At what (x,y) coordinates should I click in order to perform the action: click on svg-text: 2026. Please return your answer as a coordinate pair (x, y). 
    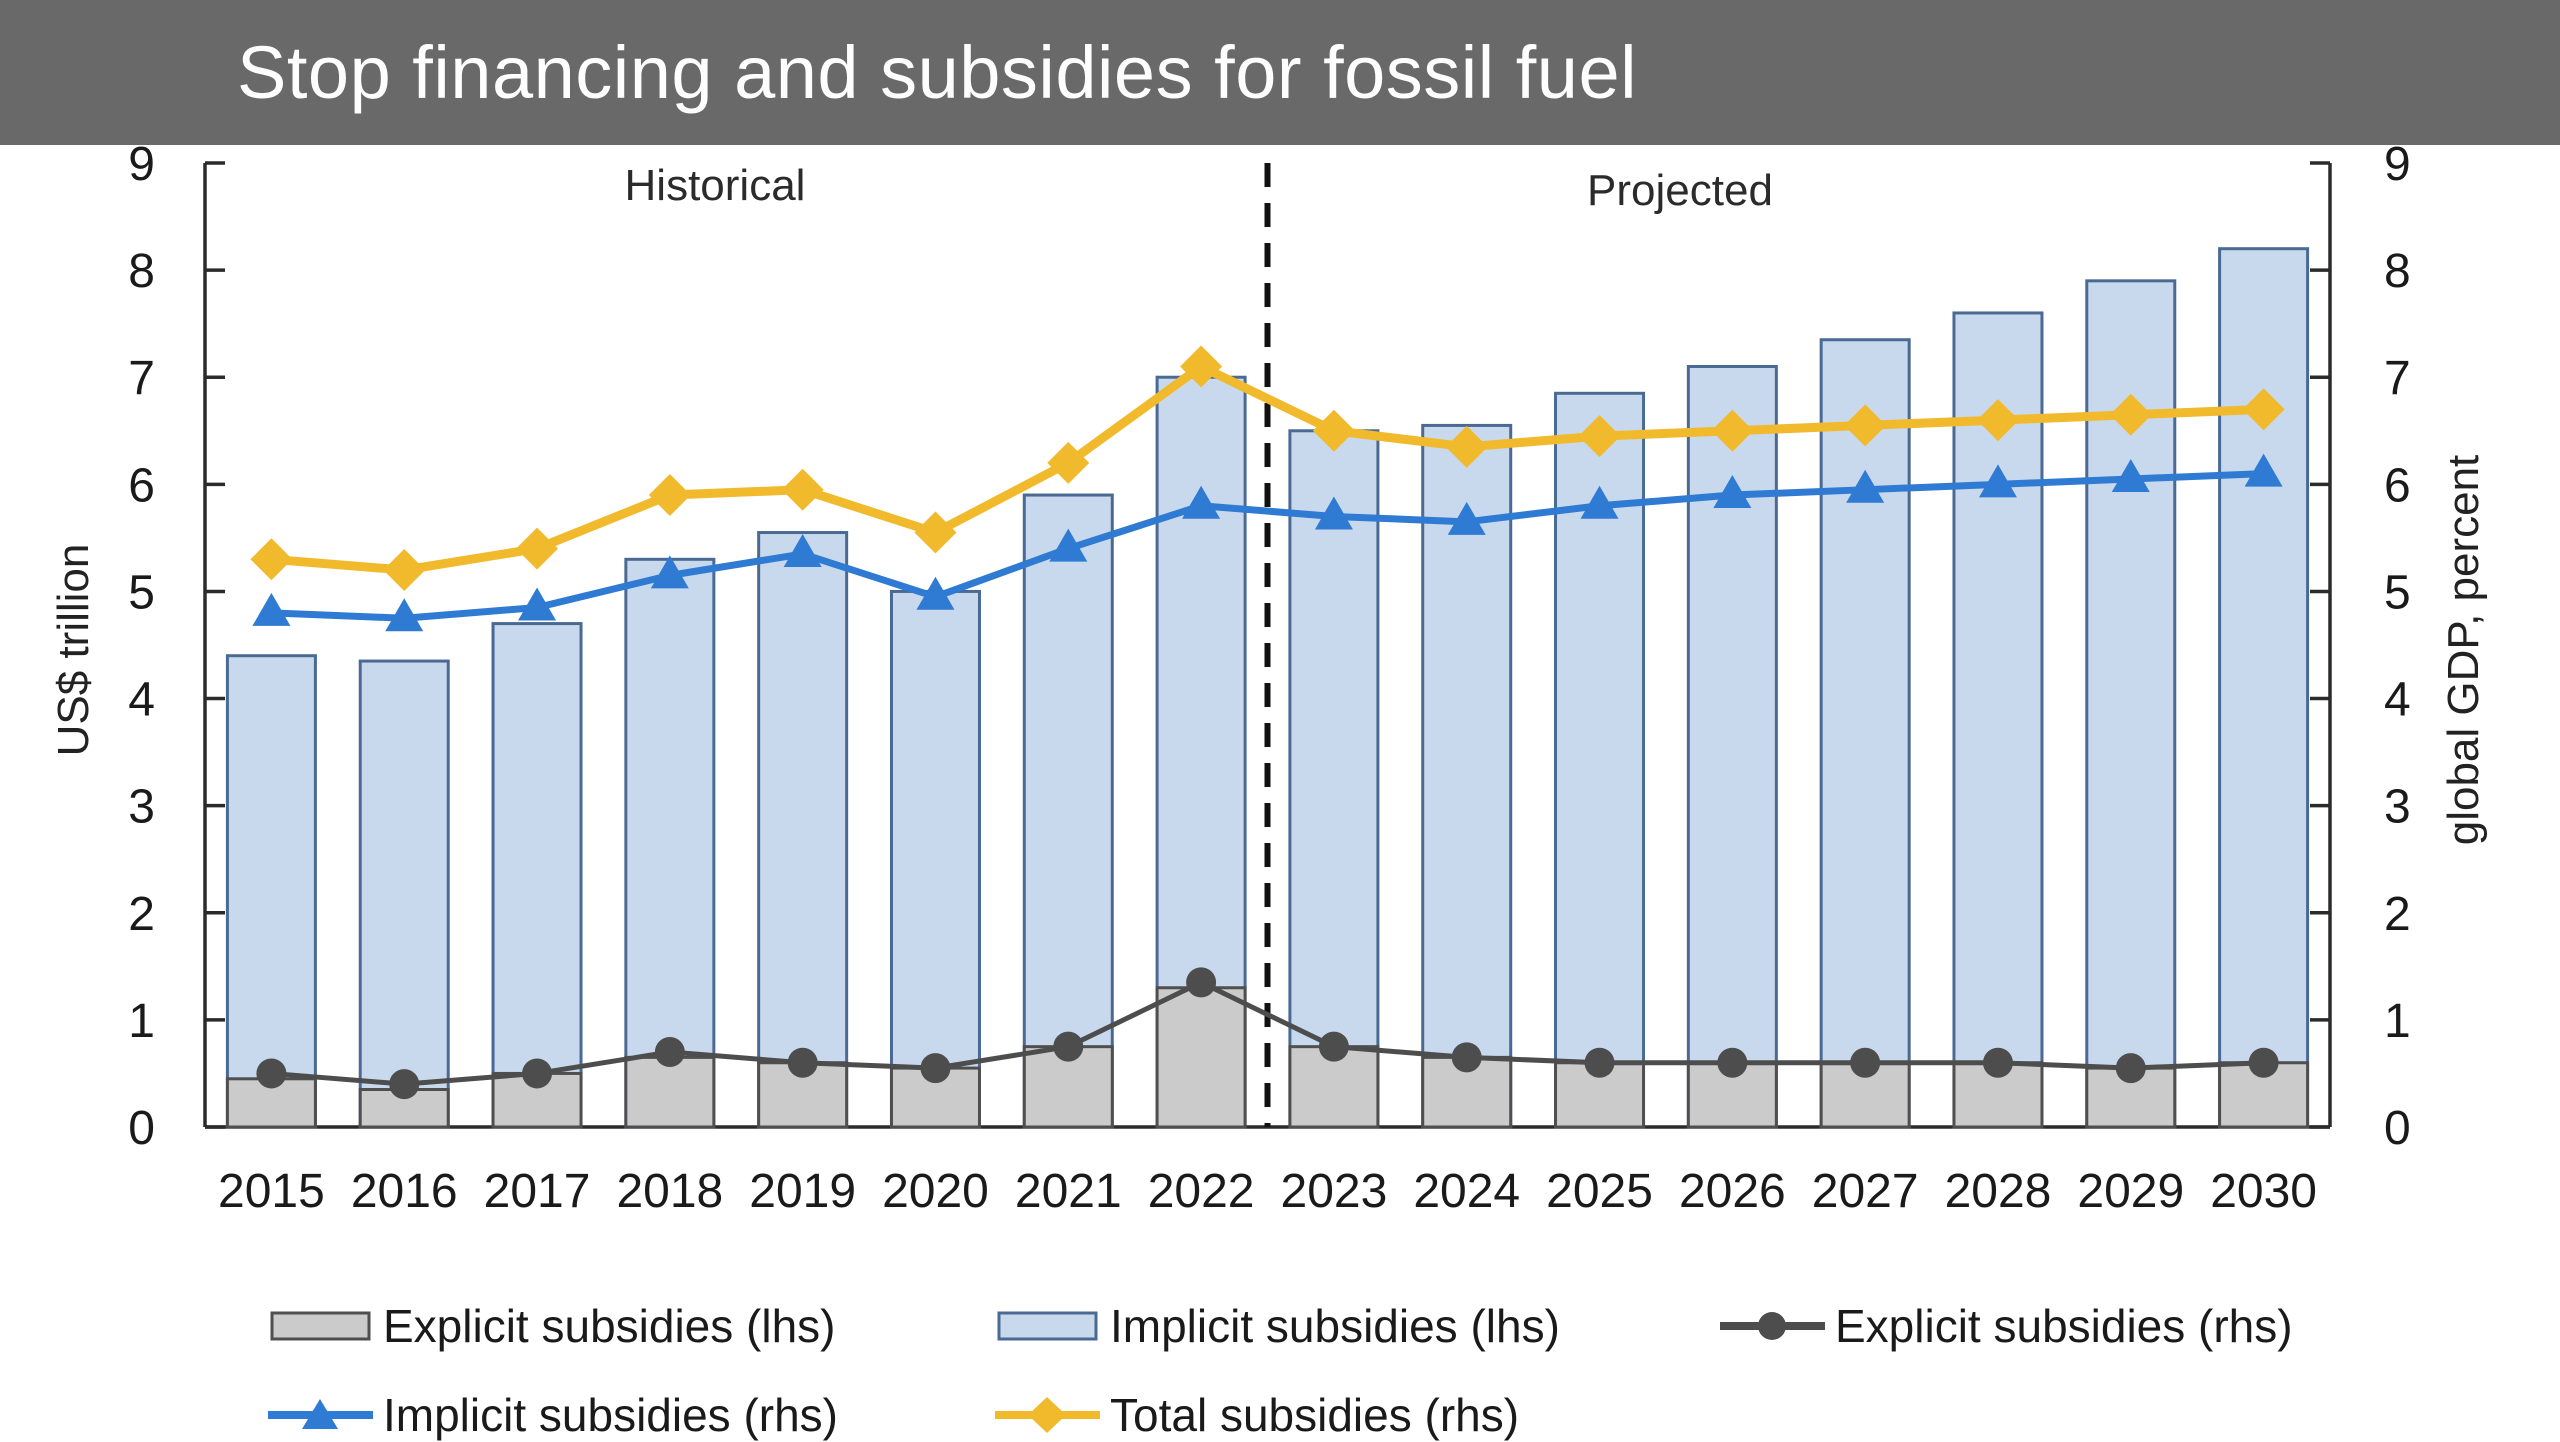
    Looking at the image, I should click on (1732, 1191).